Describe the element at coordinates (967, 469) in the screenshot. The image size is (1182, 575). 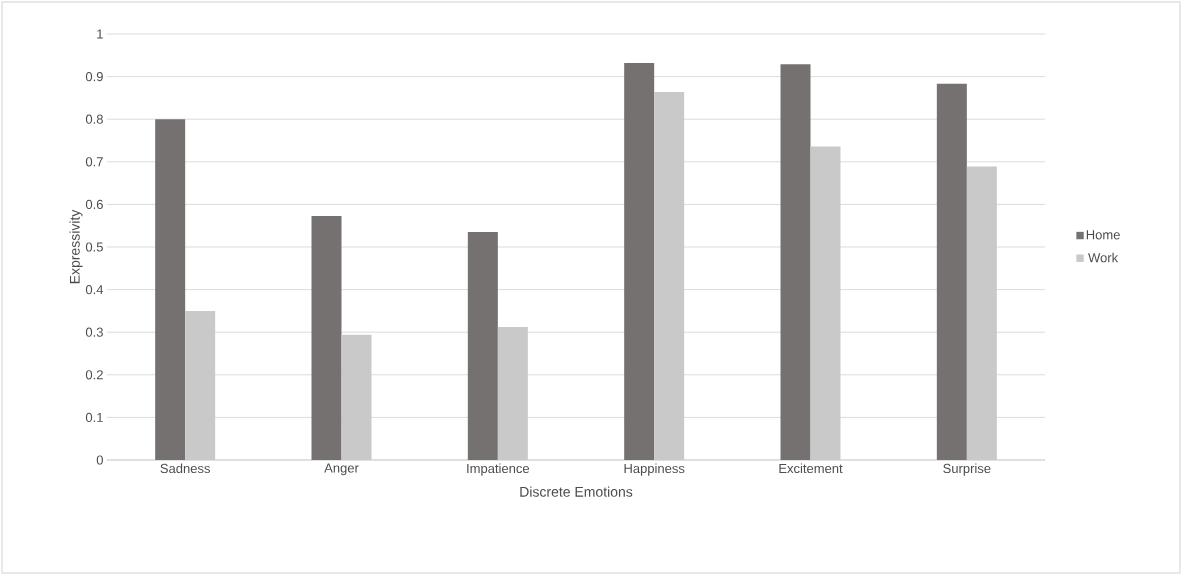
I see `x-tick-label: Surprise` at that location.